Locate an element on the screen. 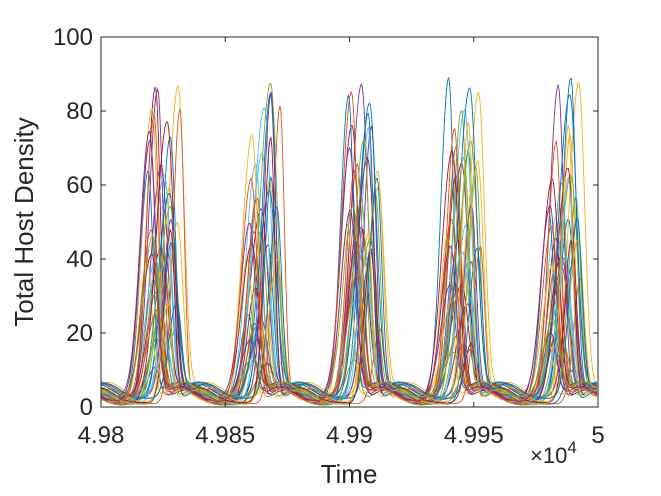 The image size is (661, 496). y-tick-label: 60 is located at coordinates (79, 185).